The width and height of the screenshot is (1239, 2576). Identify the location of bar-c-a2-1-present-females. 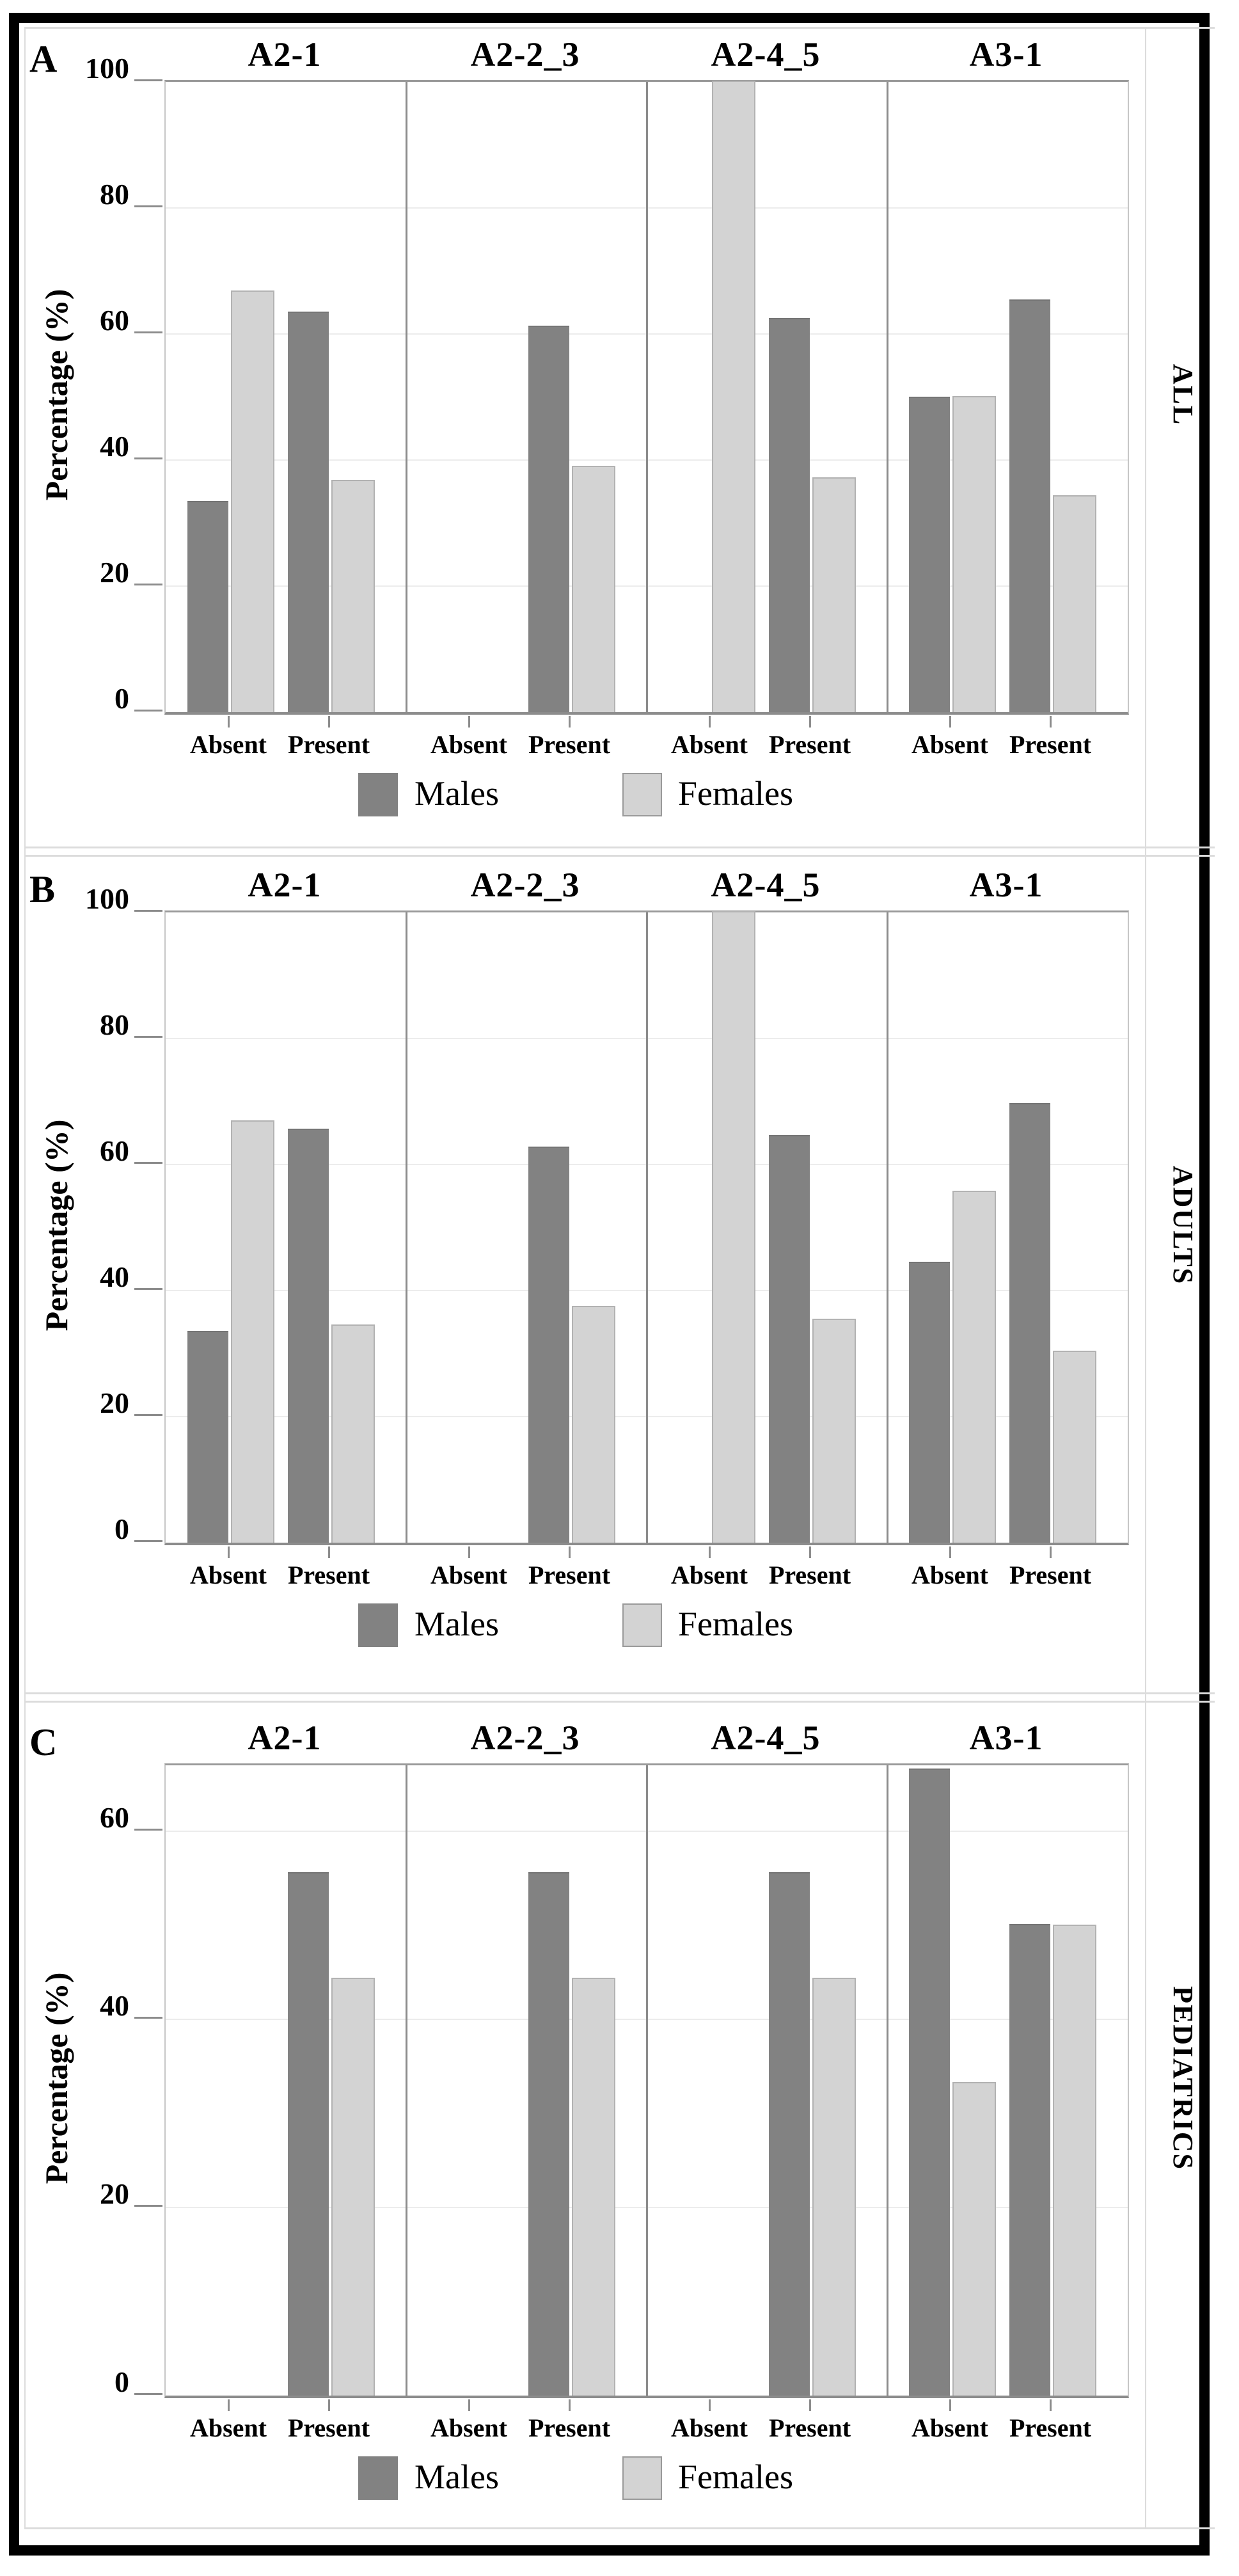
(353, 2187).